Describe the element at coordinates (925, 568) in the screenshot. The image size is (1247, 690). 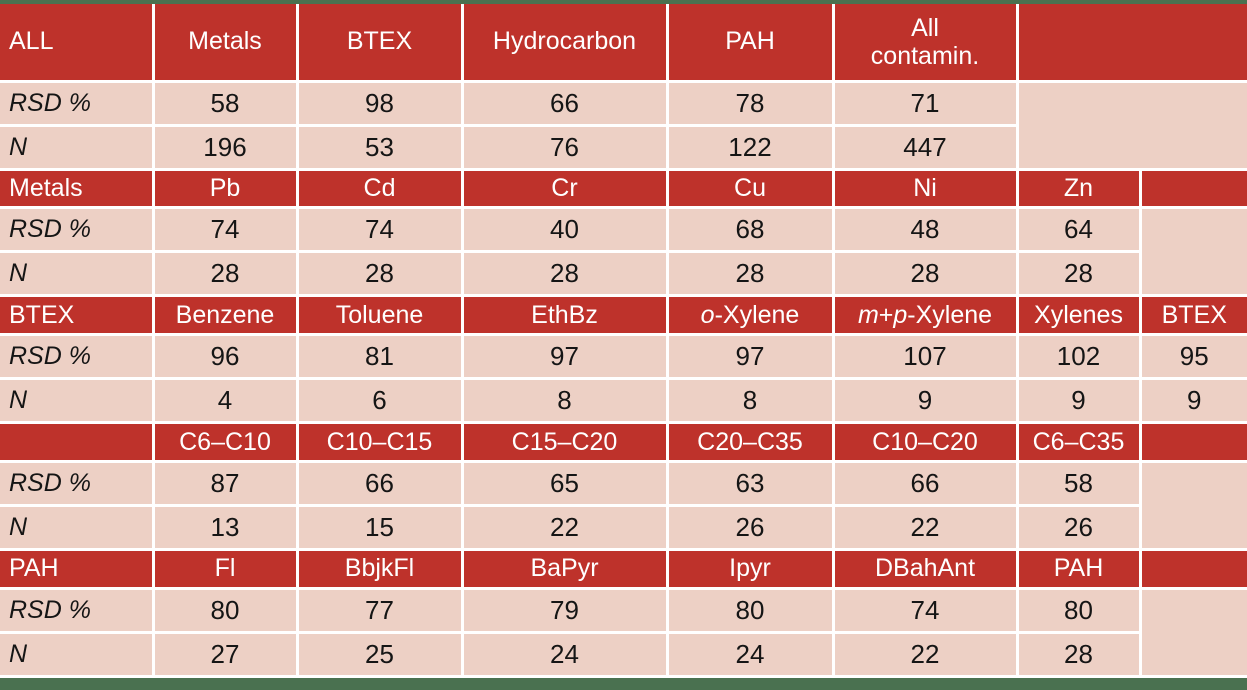
I see `col-header-dbahant: DBahAnt` at that location.